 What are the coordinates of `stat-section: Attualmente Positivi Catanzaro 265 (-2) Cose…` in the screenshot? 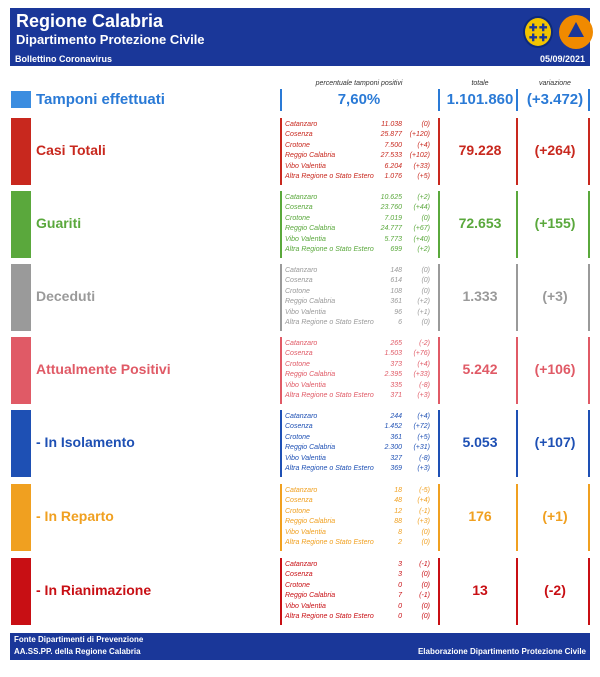 It's located at (300, 370).